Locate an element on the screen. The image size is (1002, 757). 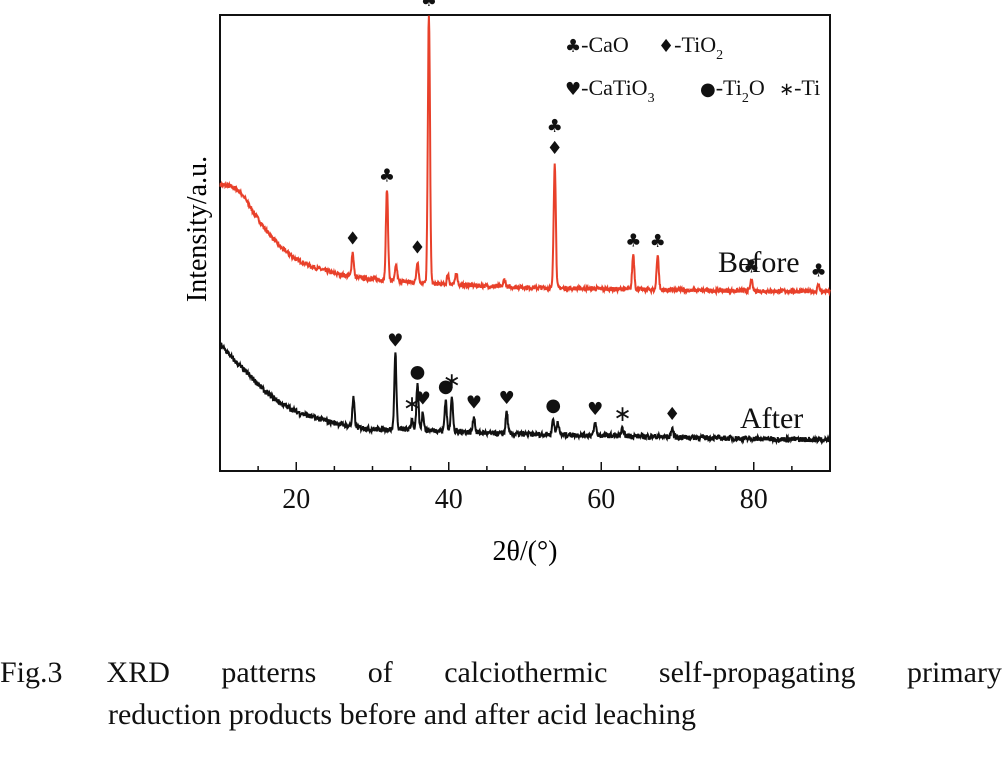
legend-entry: ●-Ti2O is located at coordinates (732, 90).